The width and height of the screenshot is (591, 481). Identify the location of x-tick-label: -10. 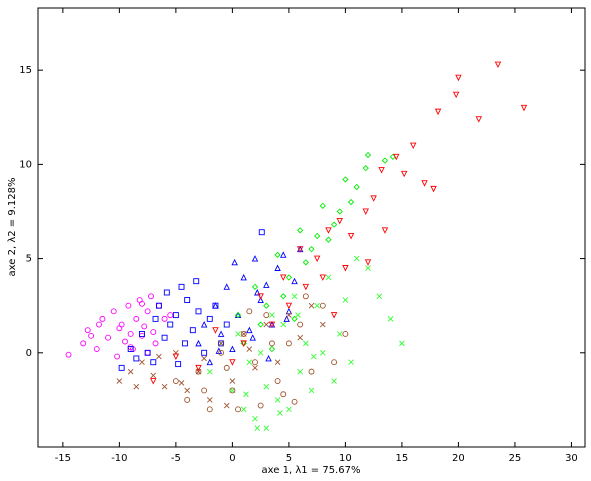
(119, 458).